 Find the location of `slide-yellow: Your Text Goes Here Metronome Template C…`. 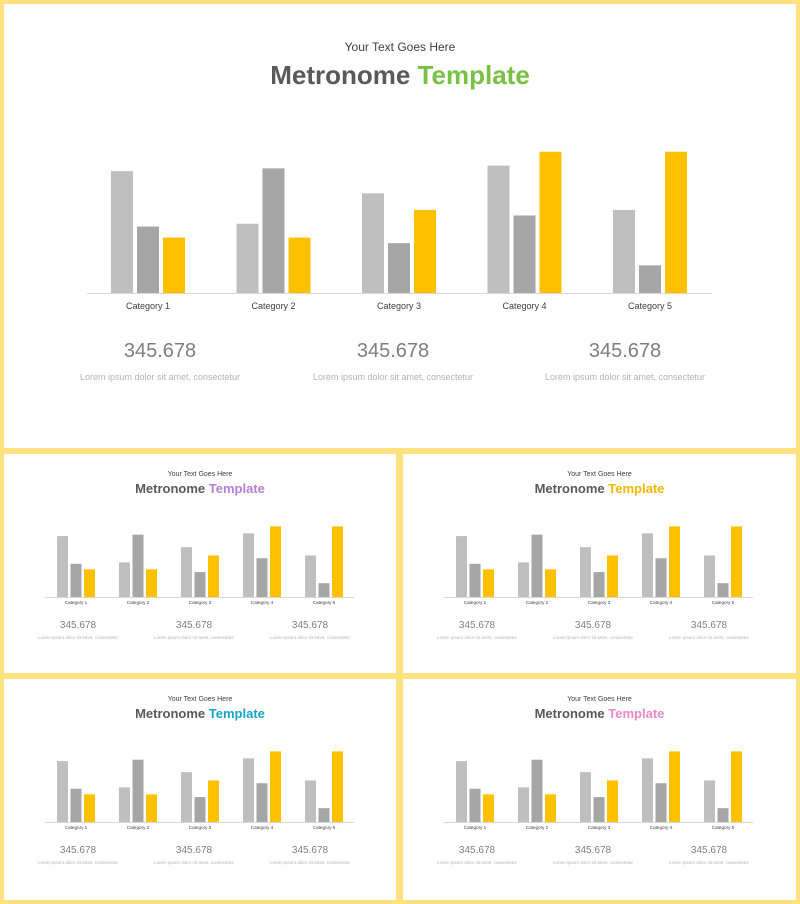

slide-yellow: Your Text Goes Here Metronome Template C… is located at coordinates (599, 563).